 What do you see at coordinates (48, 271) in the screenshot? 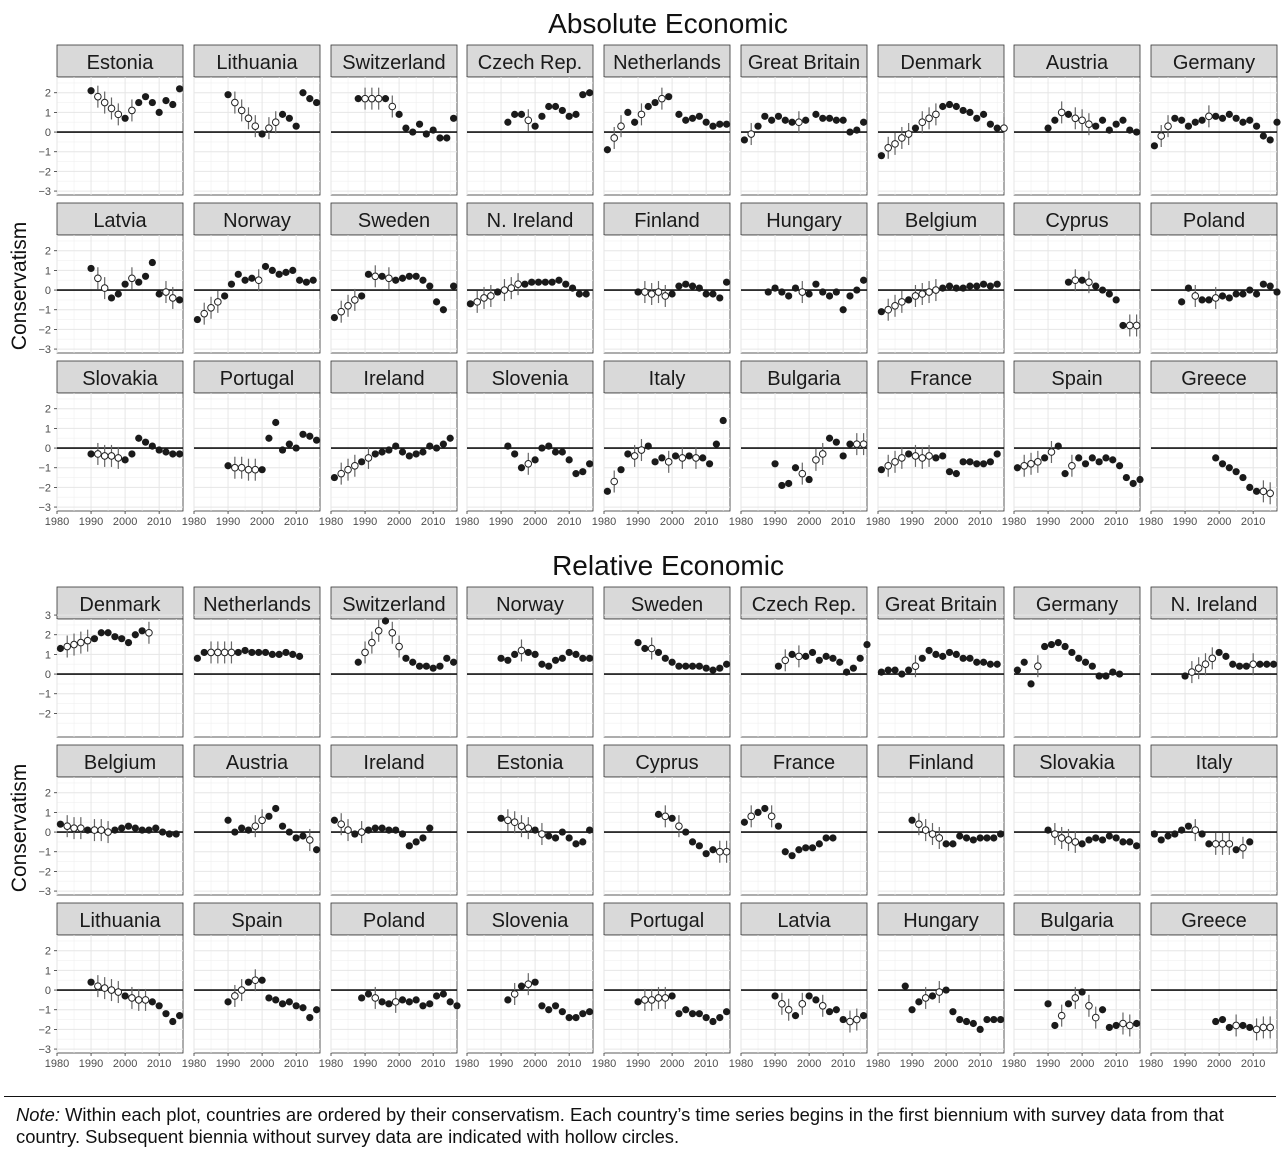
I see `y-tick-label: 1` at bounding box center [48, 271].